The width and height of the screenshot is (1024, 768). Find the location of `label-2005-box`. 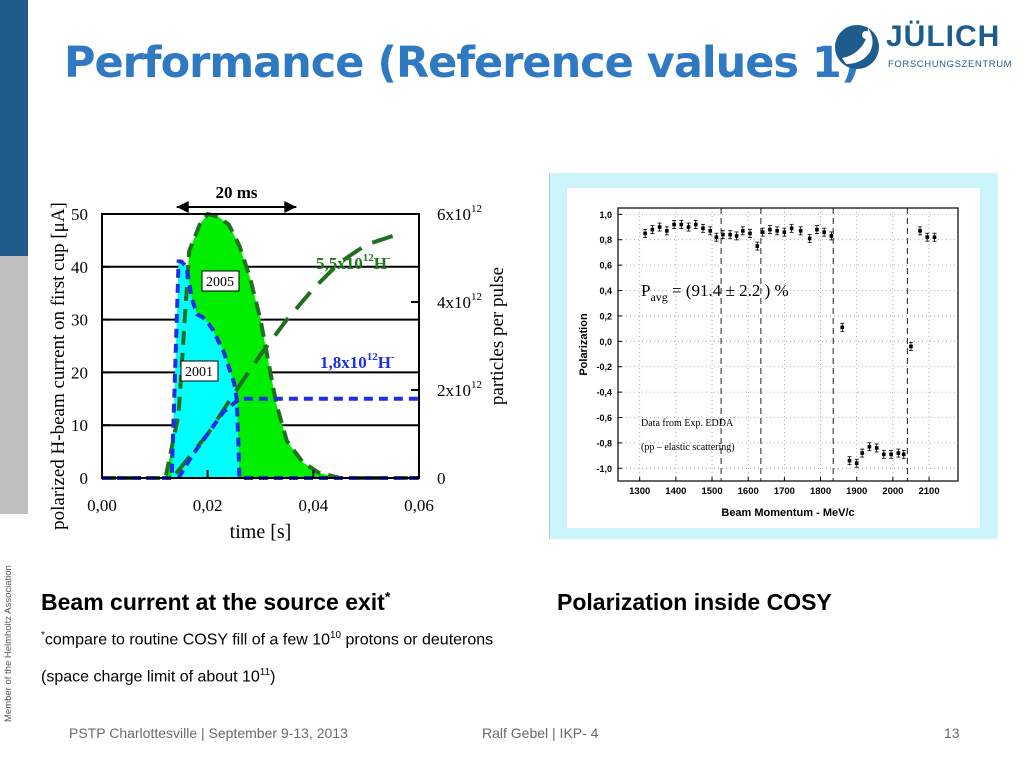

label-2005-box is located at coordinates (220, 281).